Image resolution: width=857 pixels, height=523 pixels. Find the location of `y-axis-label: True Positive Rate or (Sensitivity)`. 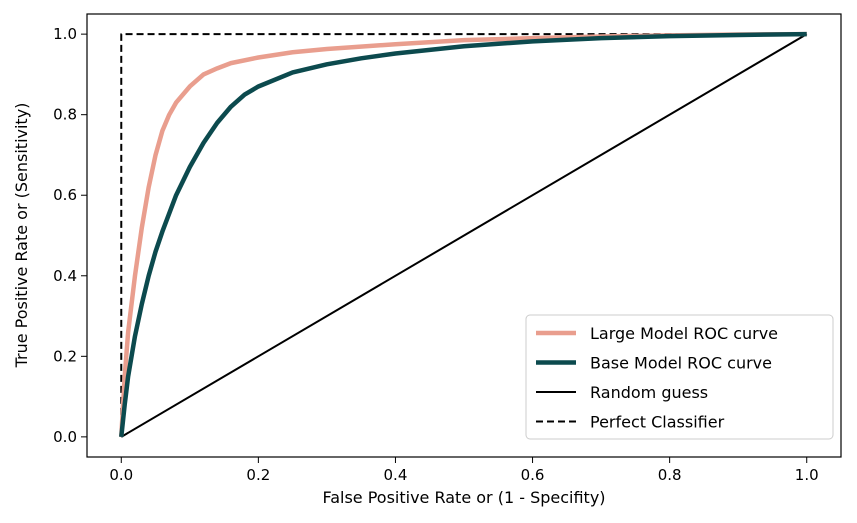

y-axis-label: True Positive Rate or (Sensitivity) is located at coordinates (21, 236).